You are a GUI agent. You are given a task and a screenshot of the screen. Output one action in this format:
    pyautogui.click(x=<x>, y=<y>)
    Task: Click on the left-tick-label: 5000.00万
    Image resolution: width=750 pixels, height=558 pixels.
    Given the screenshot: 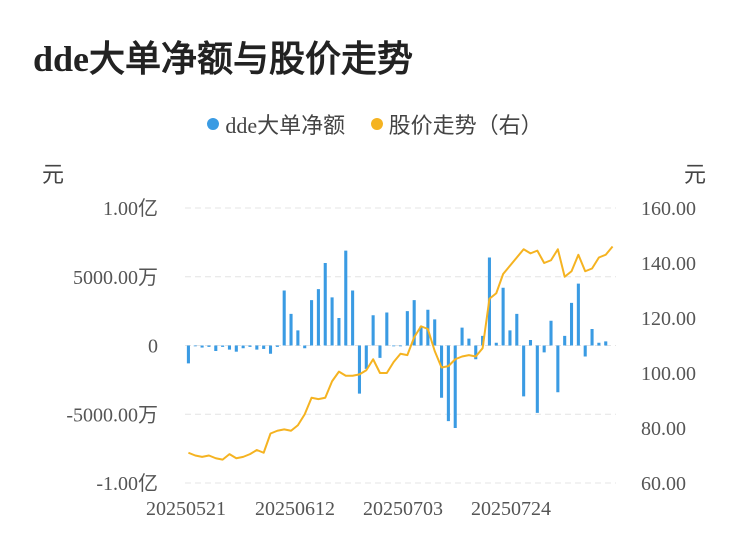 What is the action you would take?
    pyautogui.click(x=115, y=278)
    